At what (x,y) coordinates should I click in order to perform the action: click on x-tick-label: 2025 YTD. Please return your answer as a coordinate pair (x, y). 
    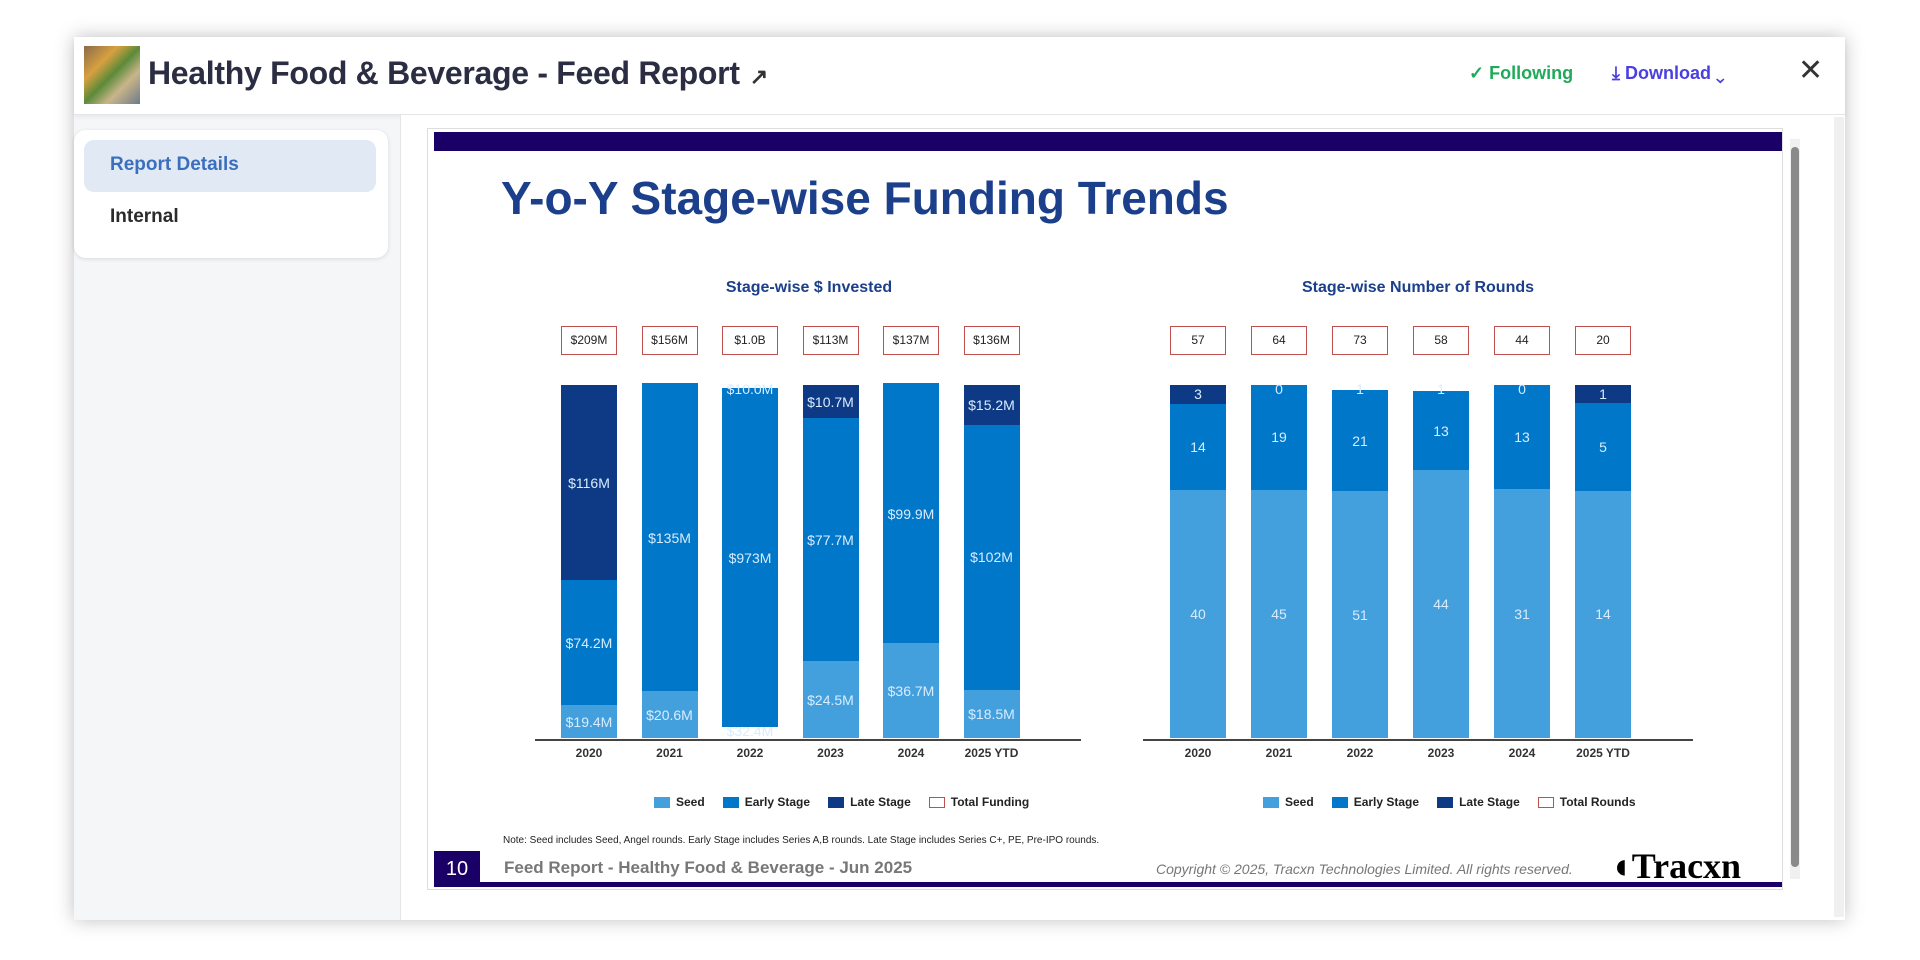
    Looking at the image, I should click on (991, 753).